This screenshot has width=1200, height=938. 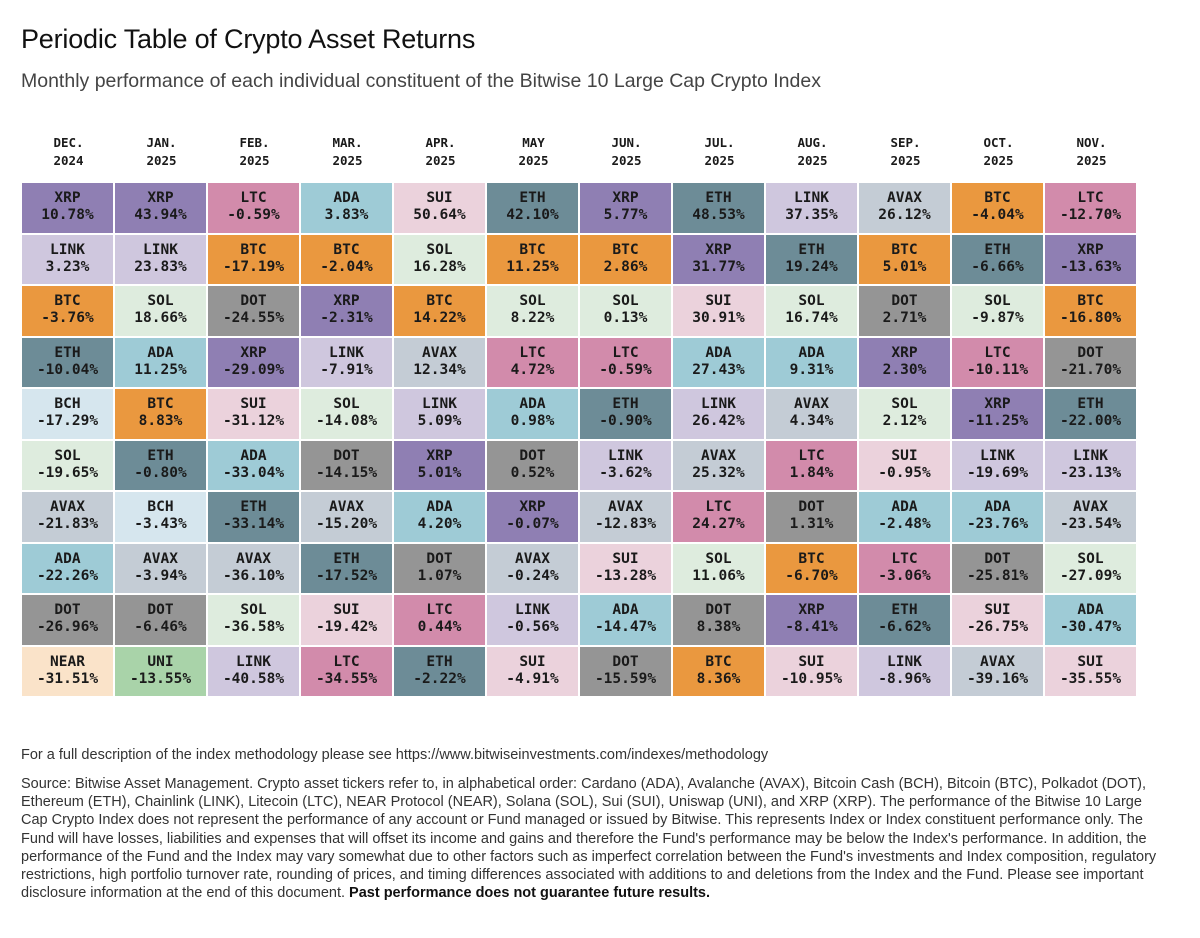 I want to click on return-value: -35.55%, so click(x=1090, y=678).